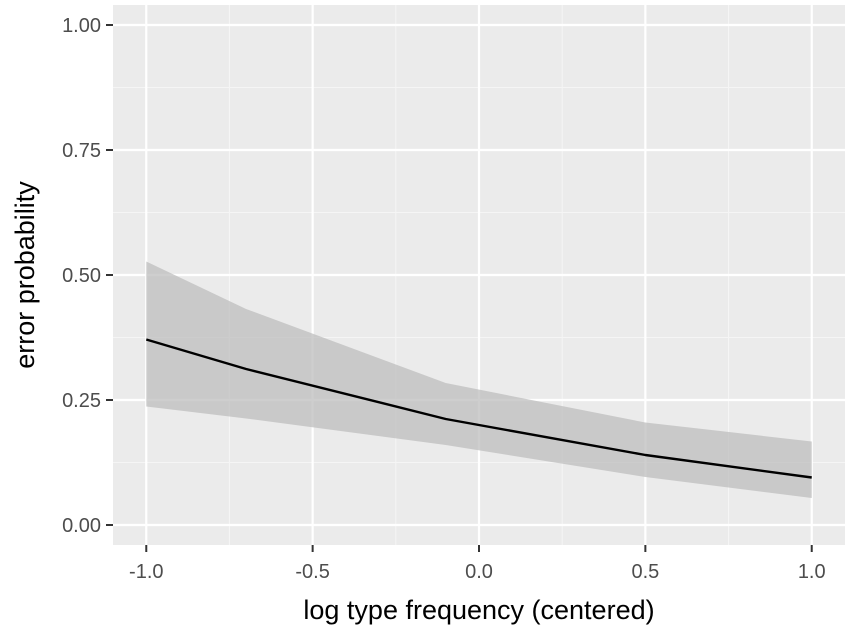 The height and width of the screenshot is (633, 851). What do you see at coordinates (146, 572) in the screenshot?
I see `x-tick-label: -1.0` at bounding box center [146, 572].